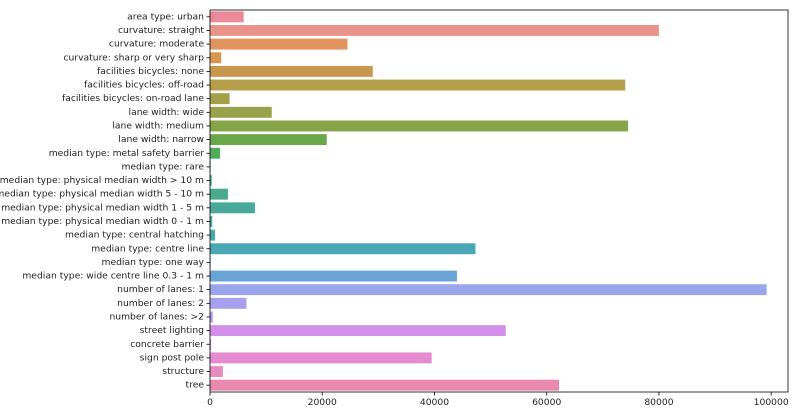  What do you see at coordinates (210, 402) in the screenshot?
I see `x-tick-label: 0` at bounding box center [210, 402].